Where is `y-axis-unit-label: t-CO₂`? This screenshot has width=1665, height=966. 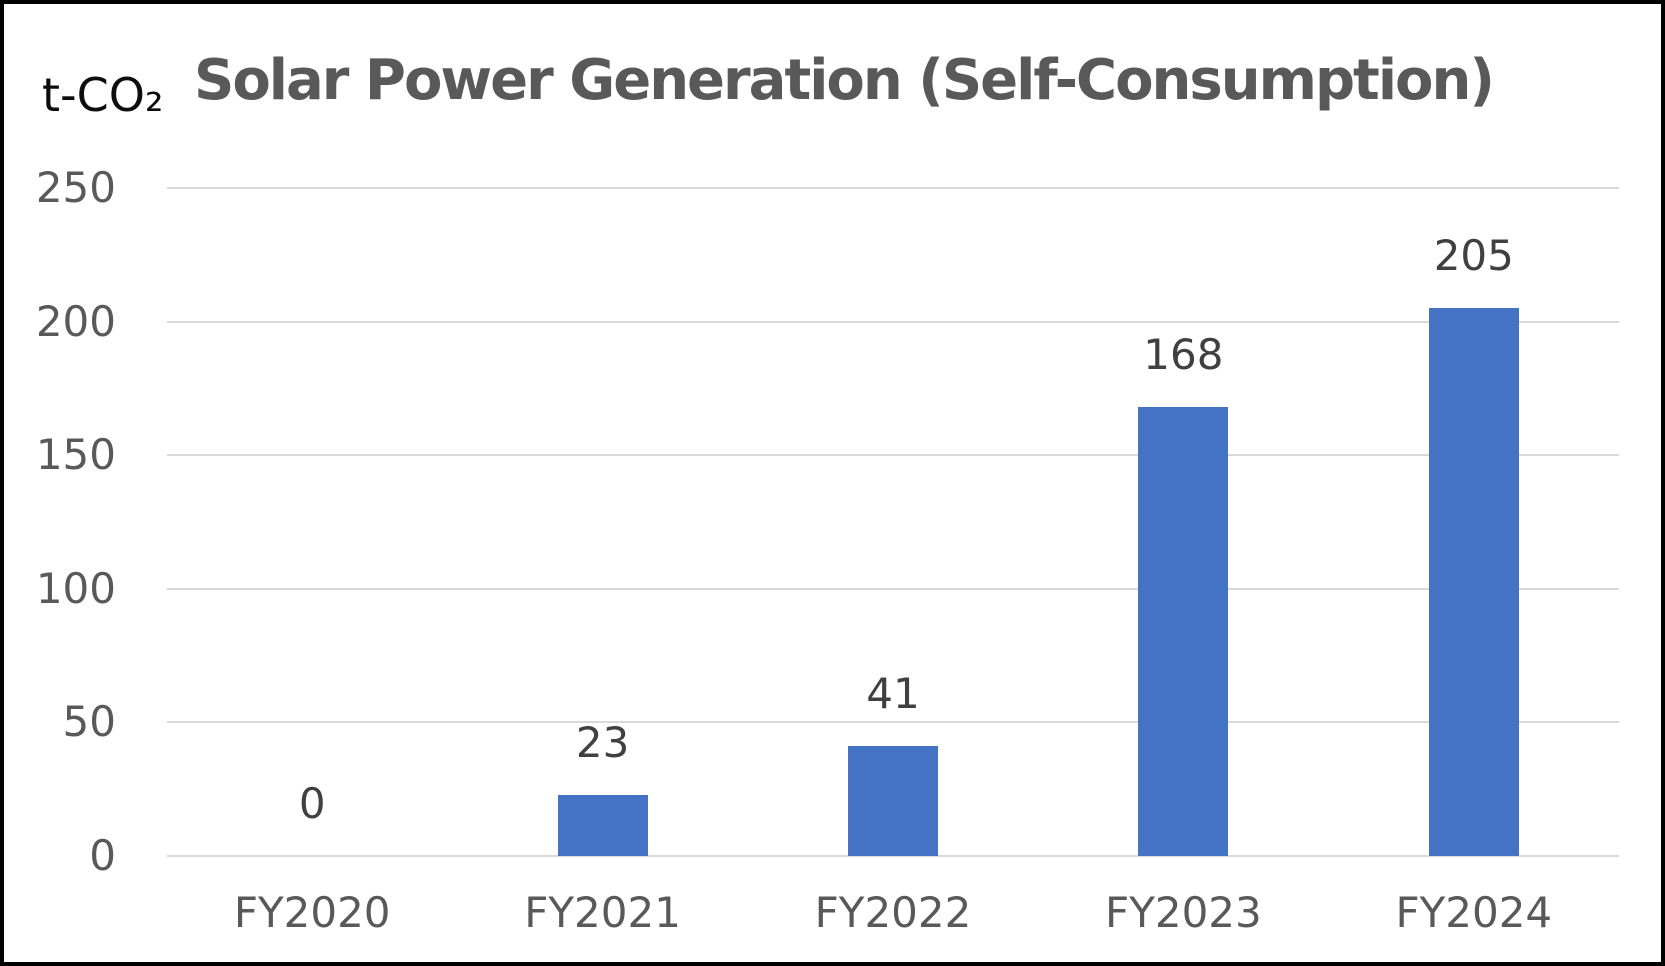 y-axis-unit-label: t-CO₂ is located at coordinates (103, 95).